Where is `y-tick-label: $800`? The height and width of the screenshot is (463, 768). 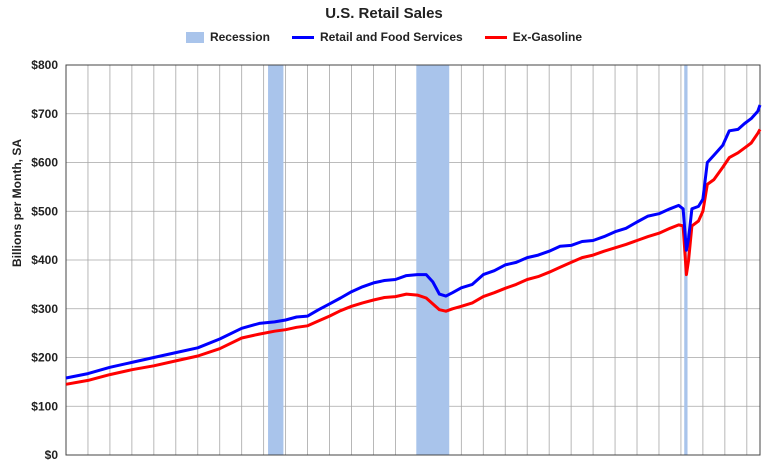 y-tick-label: $800 is located at coordinates (44, 65).